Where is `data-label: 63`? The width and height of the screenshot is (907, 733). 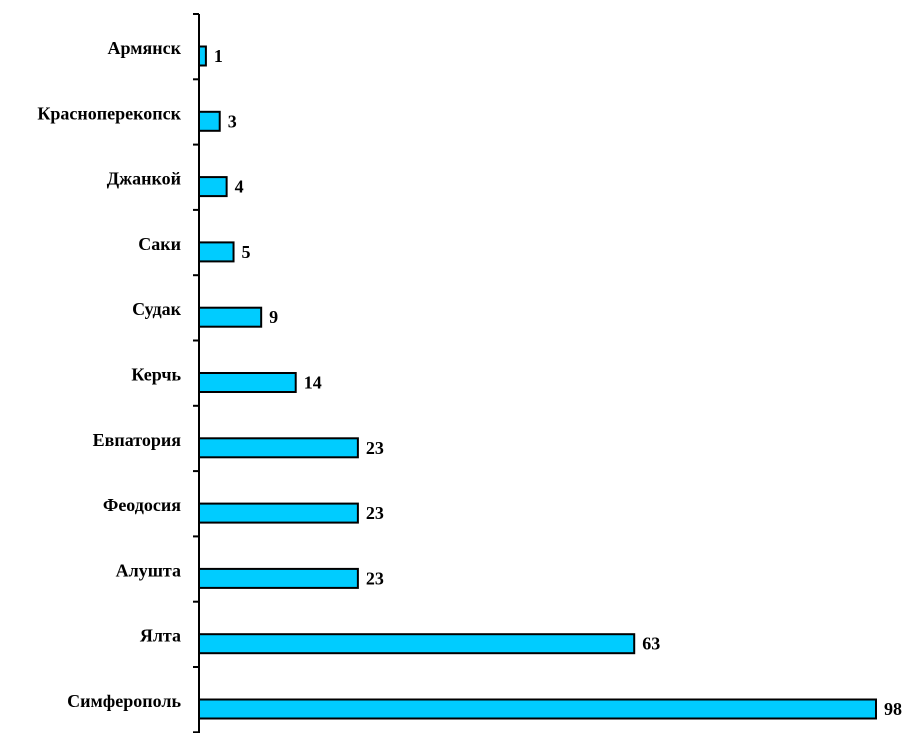
data-label: 63 is located at coordinates (651, 644).